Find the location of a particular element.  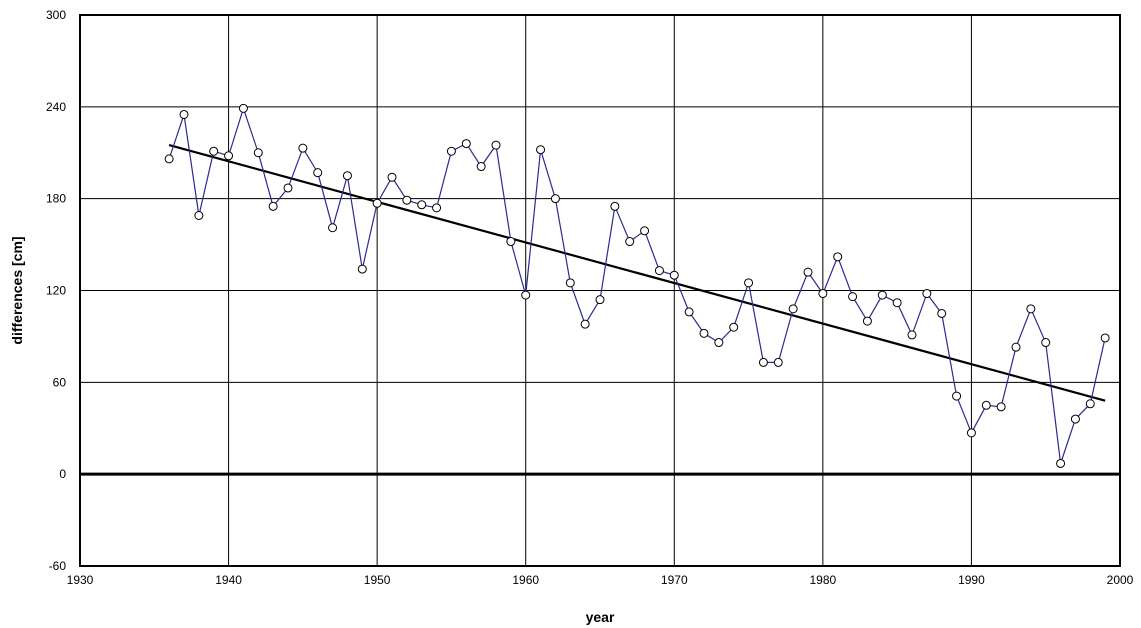

data-point-1978 is located at coordinates (793, 309).